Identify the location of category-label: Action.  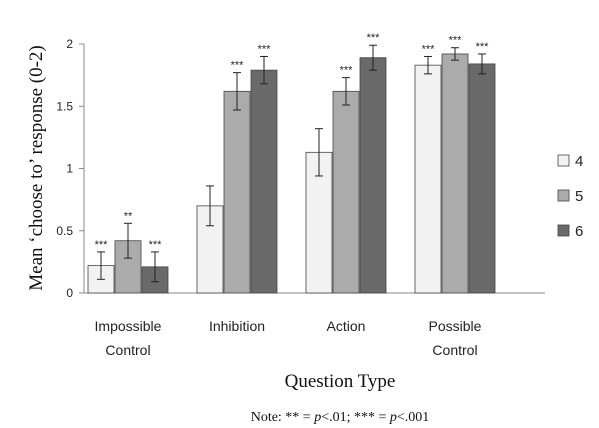
(346, 326).